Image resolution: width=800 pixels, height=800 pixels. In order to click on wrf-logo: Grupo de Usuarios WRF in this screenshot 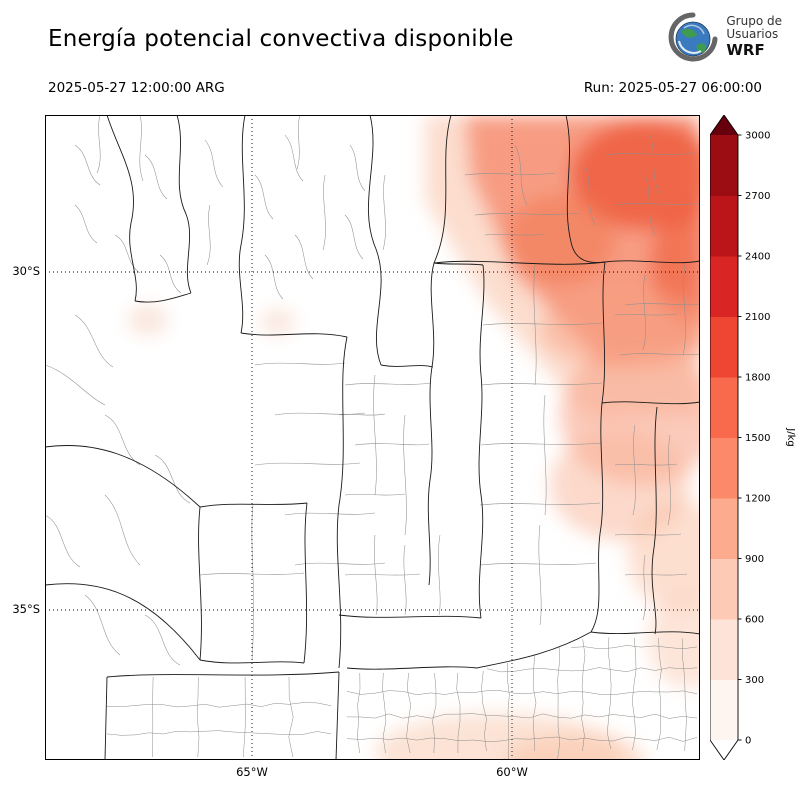, I will do `click(724, 37)`.